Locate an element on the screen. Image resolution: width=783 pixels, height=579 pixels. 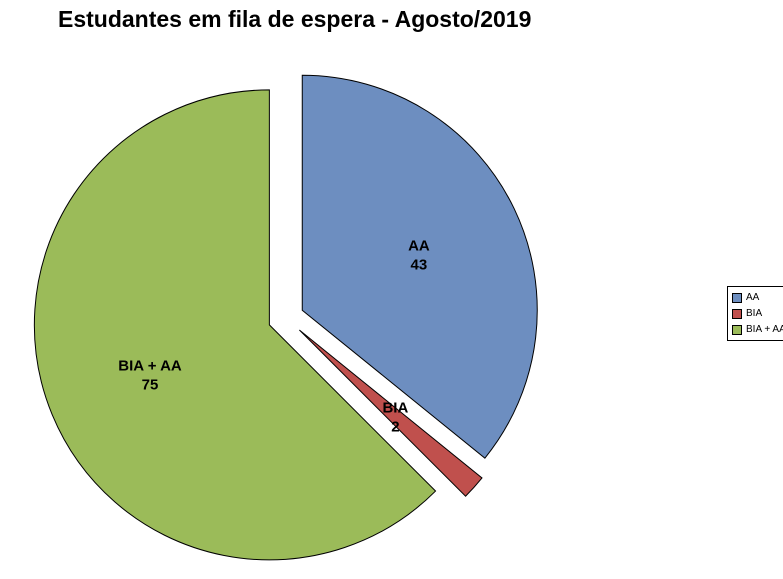
slice-label-name-aa: AA is located at coordinates (419, 246).